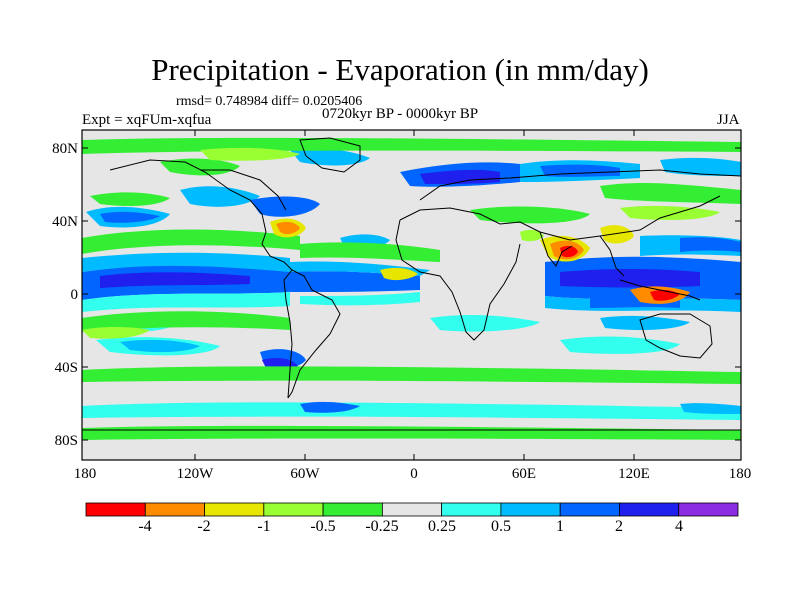 The image size is (800, 600). I want to click on x-tick-label: 60E, so click(524, 474).